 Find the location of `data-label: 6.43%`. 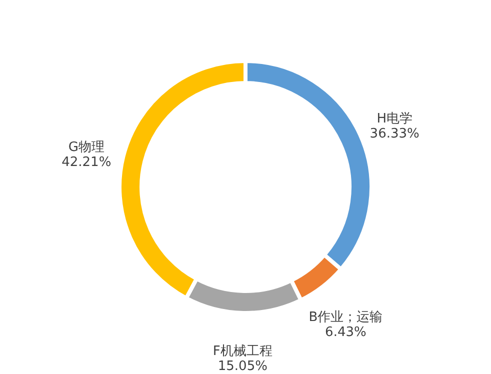

data-label: 6.43% is located at coordinates (345, 332).